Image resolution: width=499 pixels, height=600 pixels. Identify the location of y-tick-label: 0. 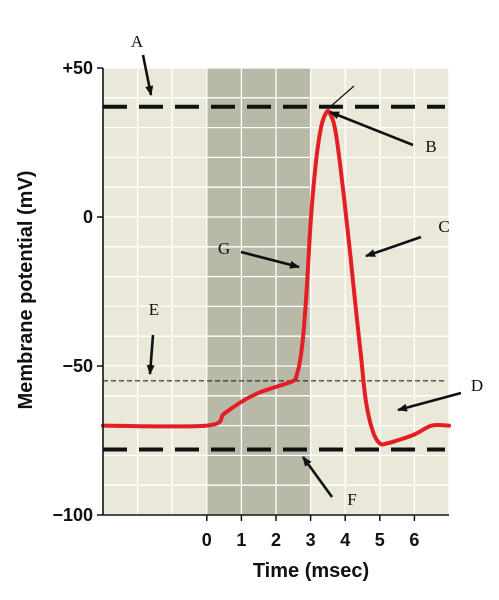
(88, 217).